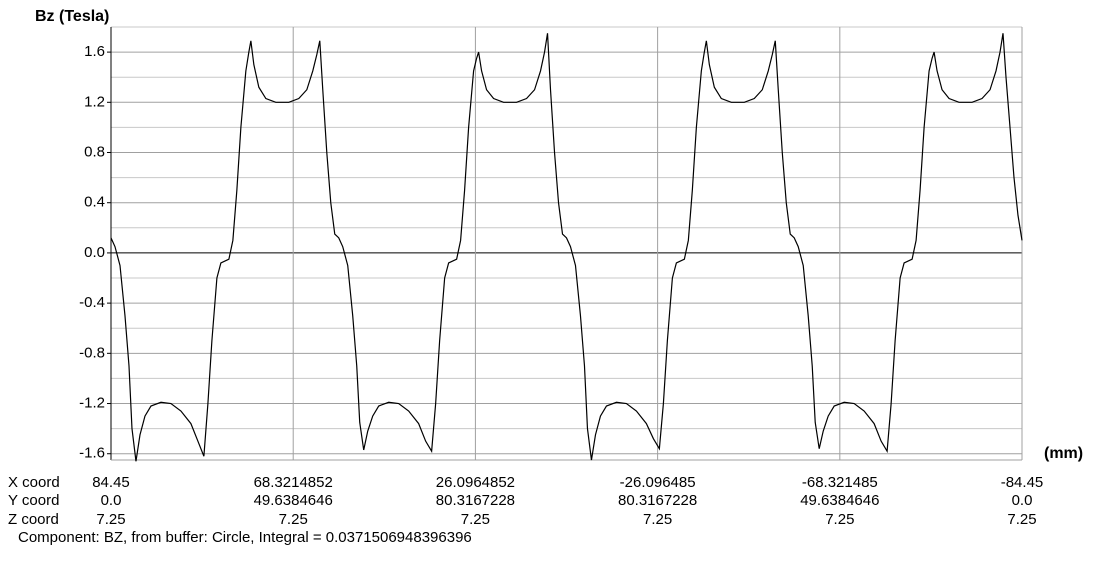 Image resolution: width=1105 pixels, height=579 pixels. Describe the element at coordinates (92, 402) in the screenshot. I see `y-tick-label: -1.2` at that location.